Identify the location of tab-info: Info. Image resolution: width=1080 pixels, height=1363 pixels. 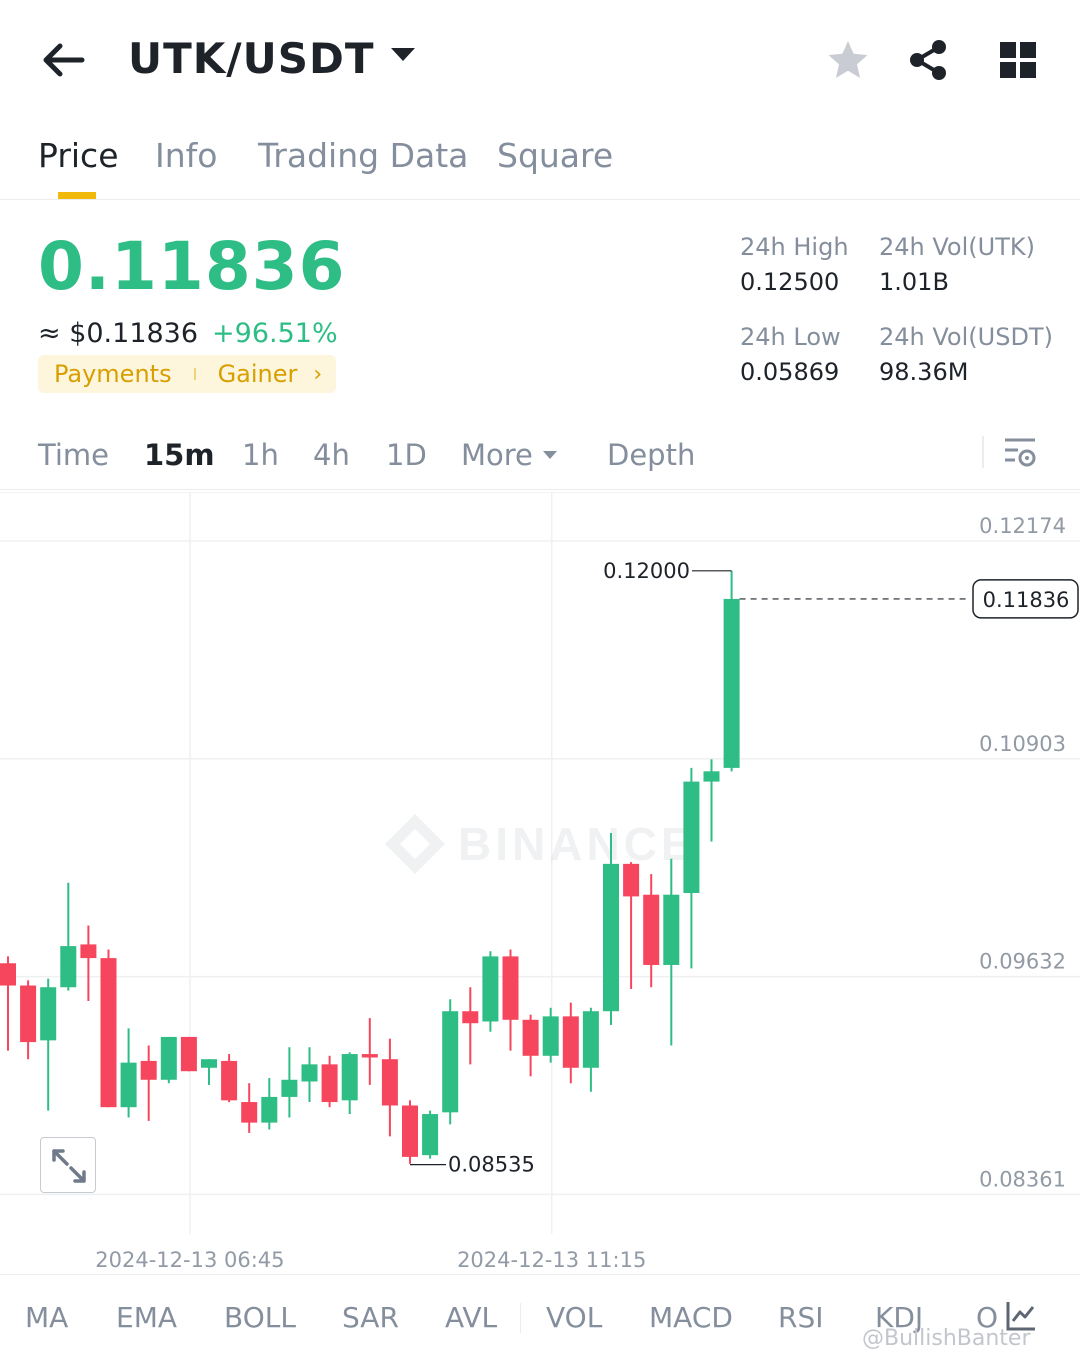
(186, 155).